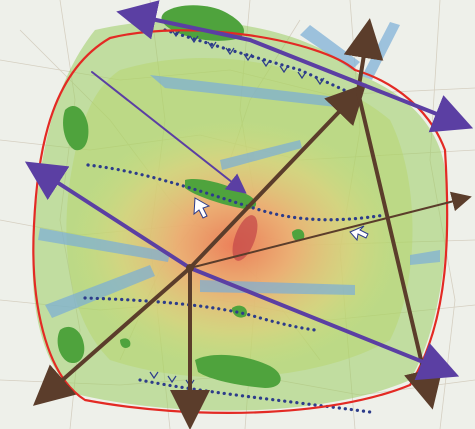  What do you see at coordinates (190, 268) in the screenshot?
I see `central-node` at bounding box center [190, 268].